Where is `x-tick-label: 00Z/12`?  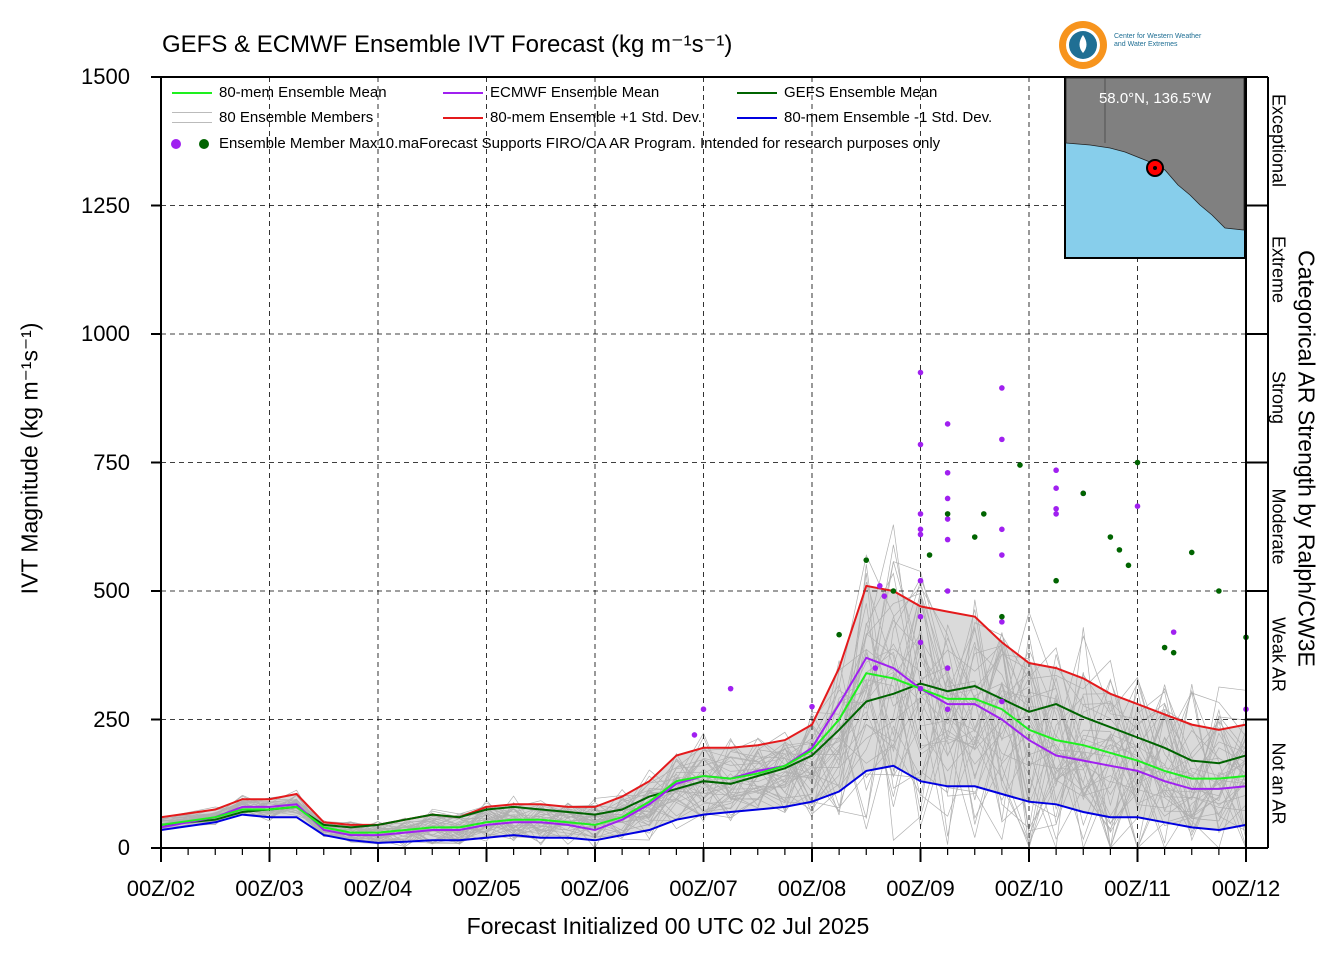
x-tick-label: 00Z/12 is located at coordinates (1246, 888).